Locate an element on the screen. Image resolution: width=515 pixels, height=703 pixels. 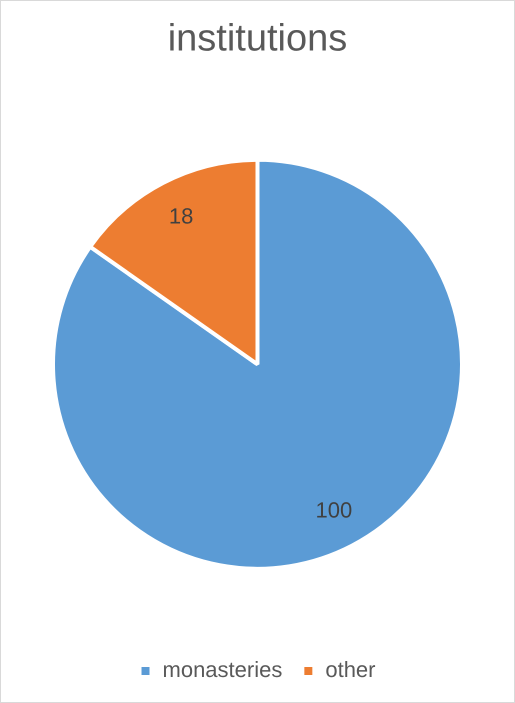
legend-label: monasteries is located at coordinates (222, 669).